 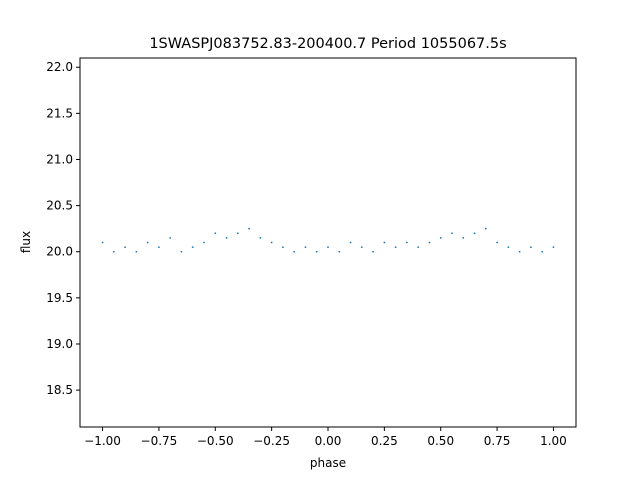 What do you see at coordinates (102, 441) in the screenshot?
I see `x-tick-label: −1.00` at bounding box center [102, 441].